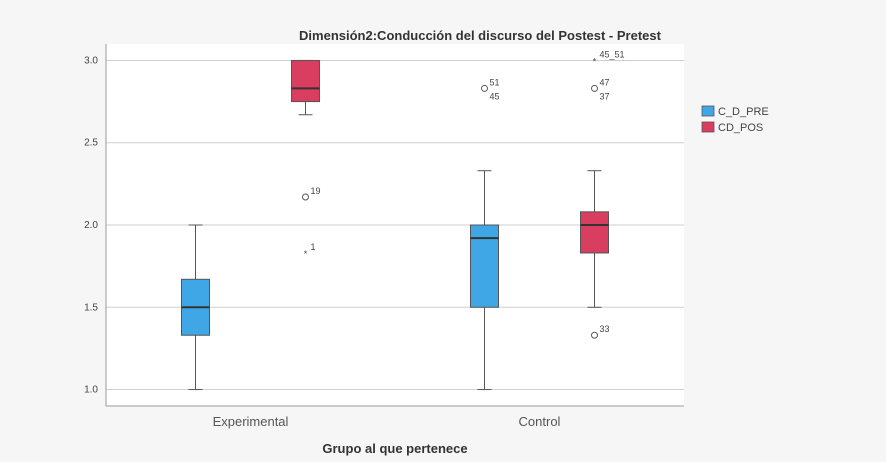  I want to click on outlier-label: 45, so click(495, 96).